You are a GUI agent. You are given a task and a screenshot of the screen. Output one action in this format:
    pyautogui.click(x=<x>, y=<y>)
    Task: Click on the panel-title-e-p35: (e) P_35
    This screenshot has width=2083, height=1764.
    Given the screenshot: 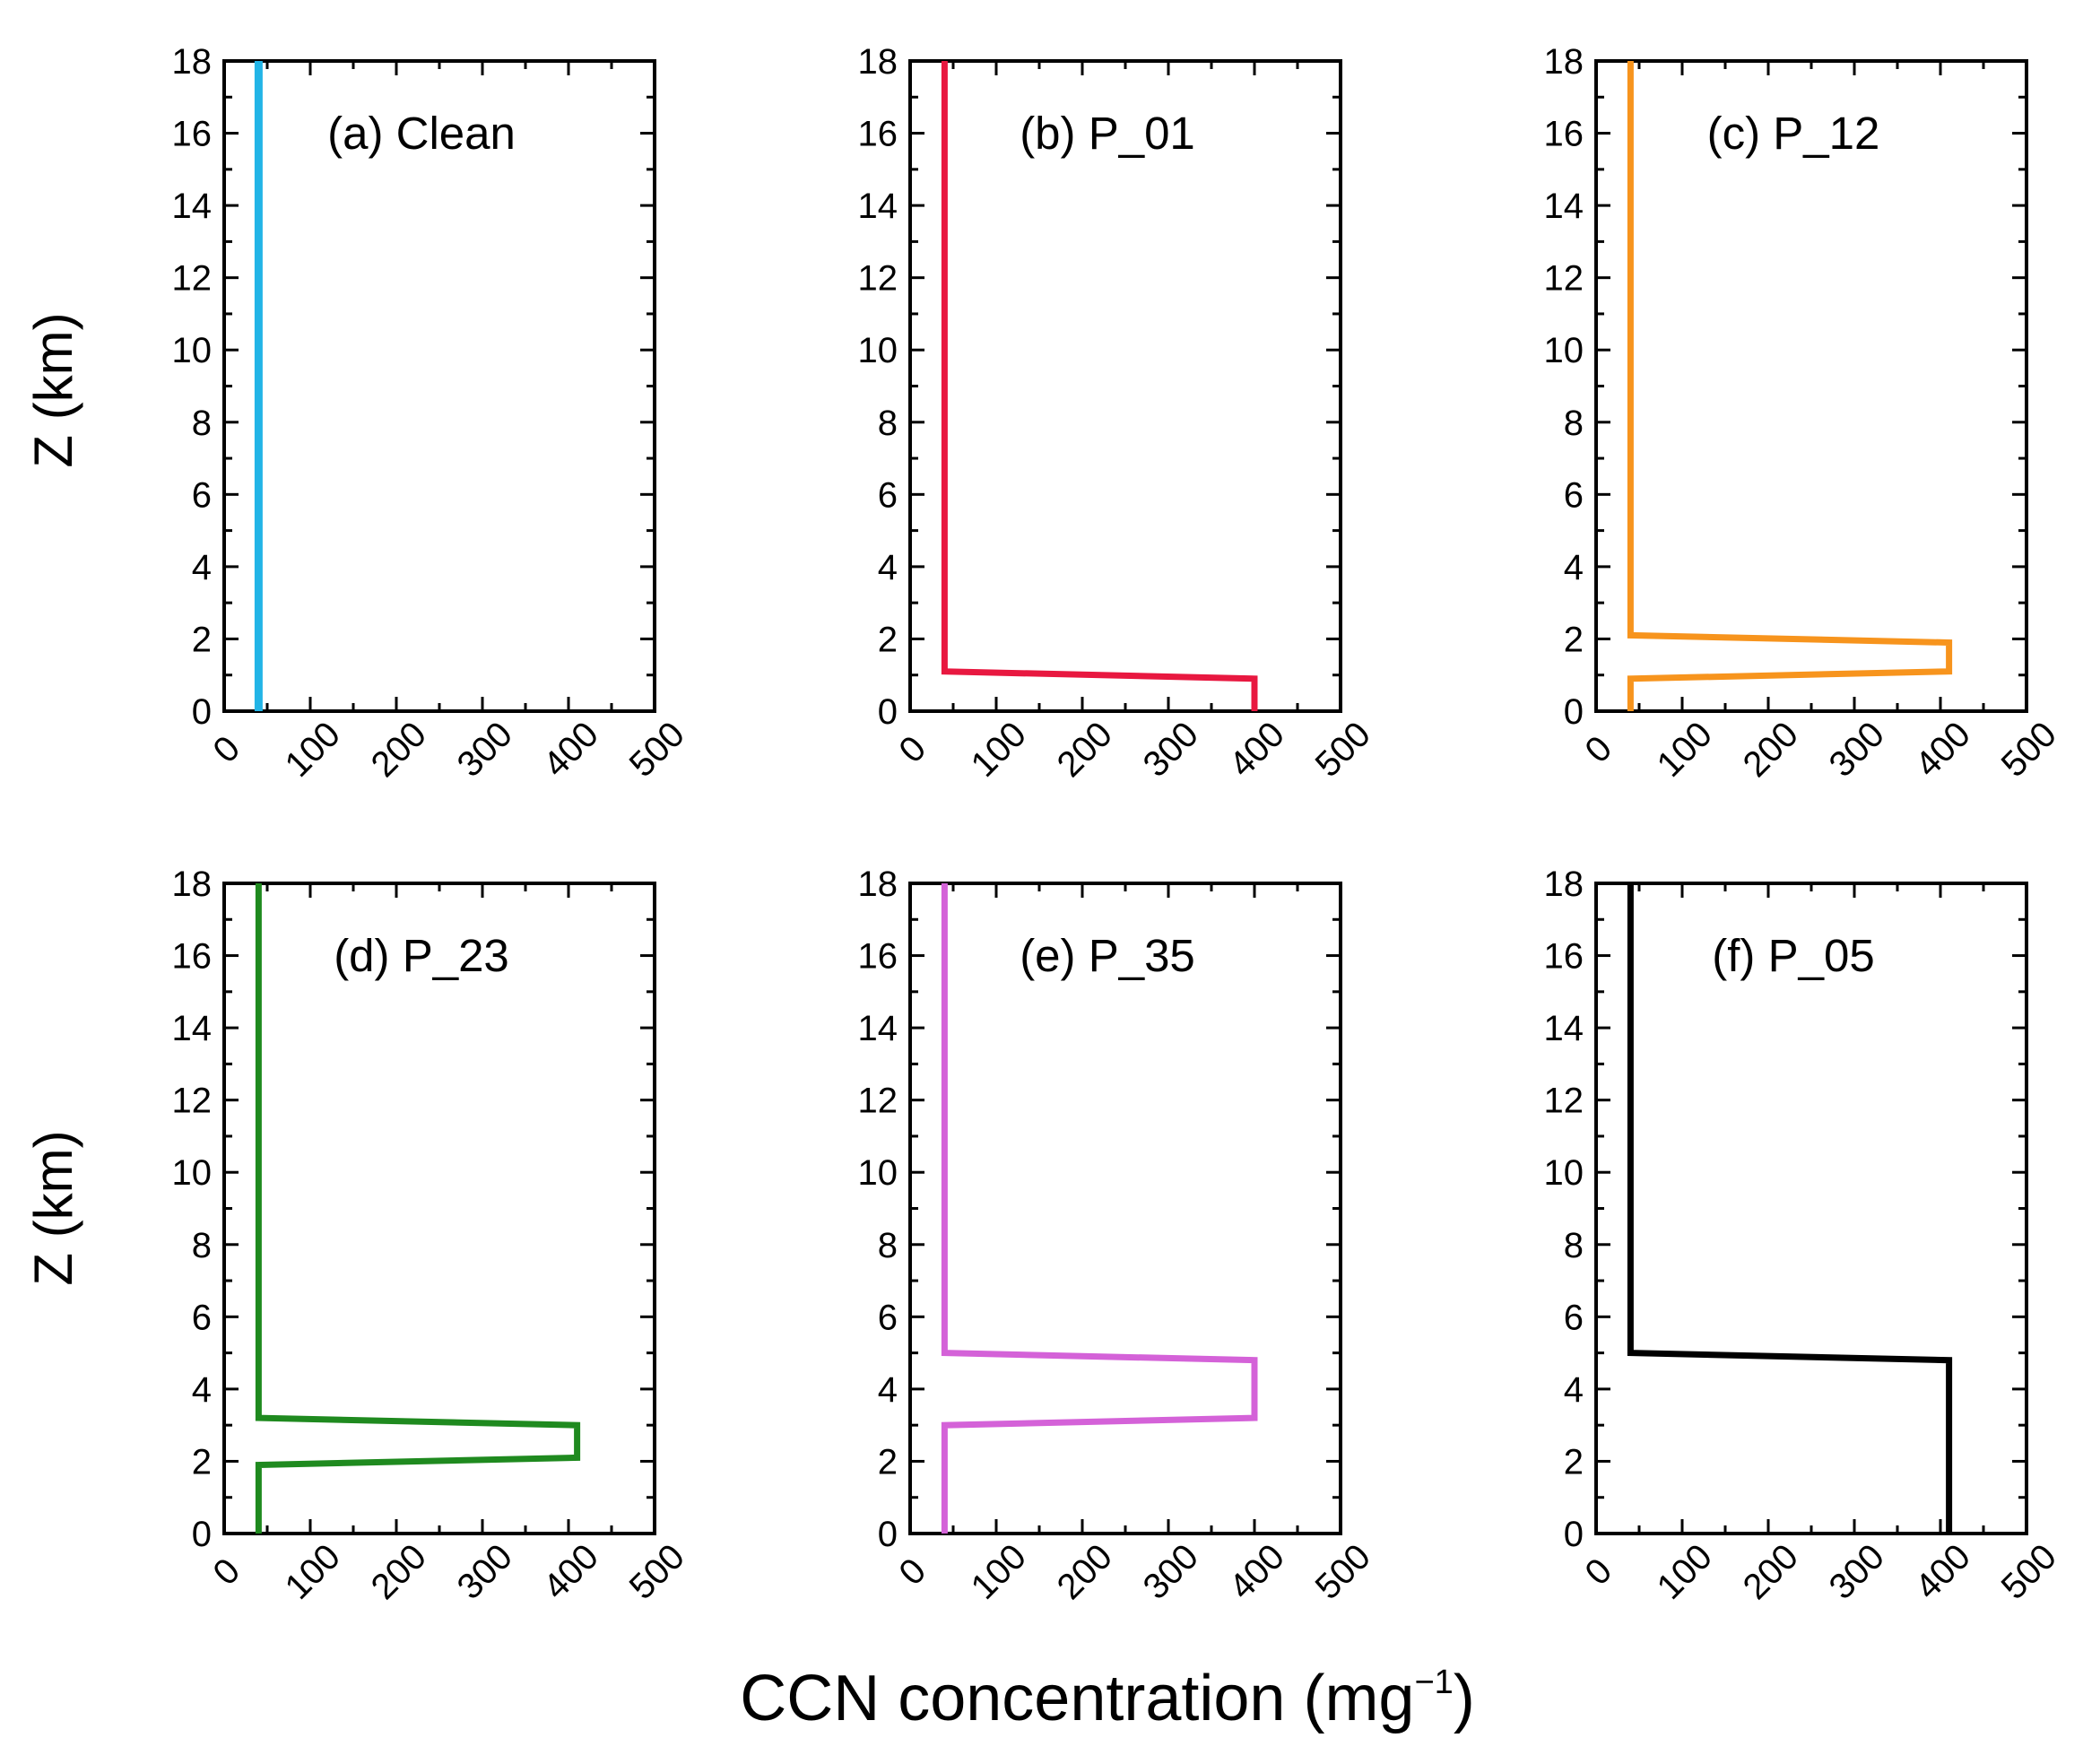 What is the action you would take?
    pyautogui.click(x=1107, y=955)
    